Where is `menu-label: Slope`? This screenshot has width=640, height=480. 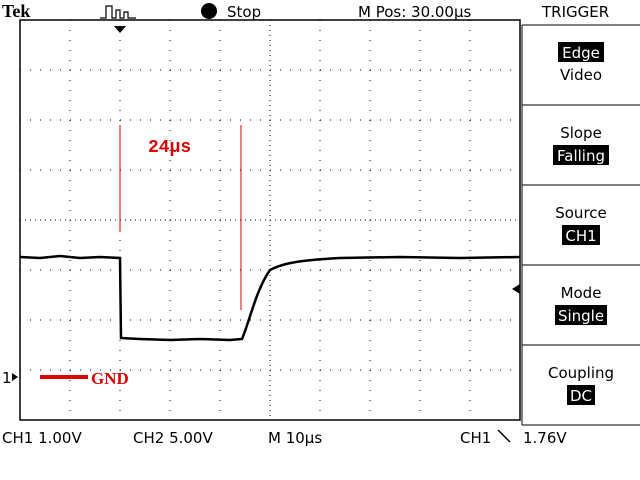
menu-label: Slope is located at coordinates (581, 133).